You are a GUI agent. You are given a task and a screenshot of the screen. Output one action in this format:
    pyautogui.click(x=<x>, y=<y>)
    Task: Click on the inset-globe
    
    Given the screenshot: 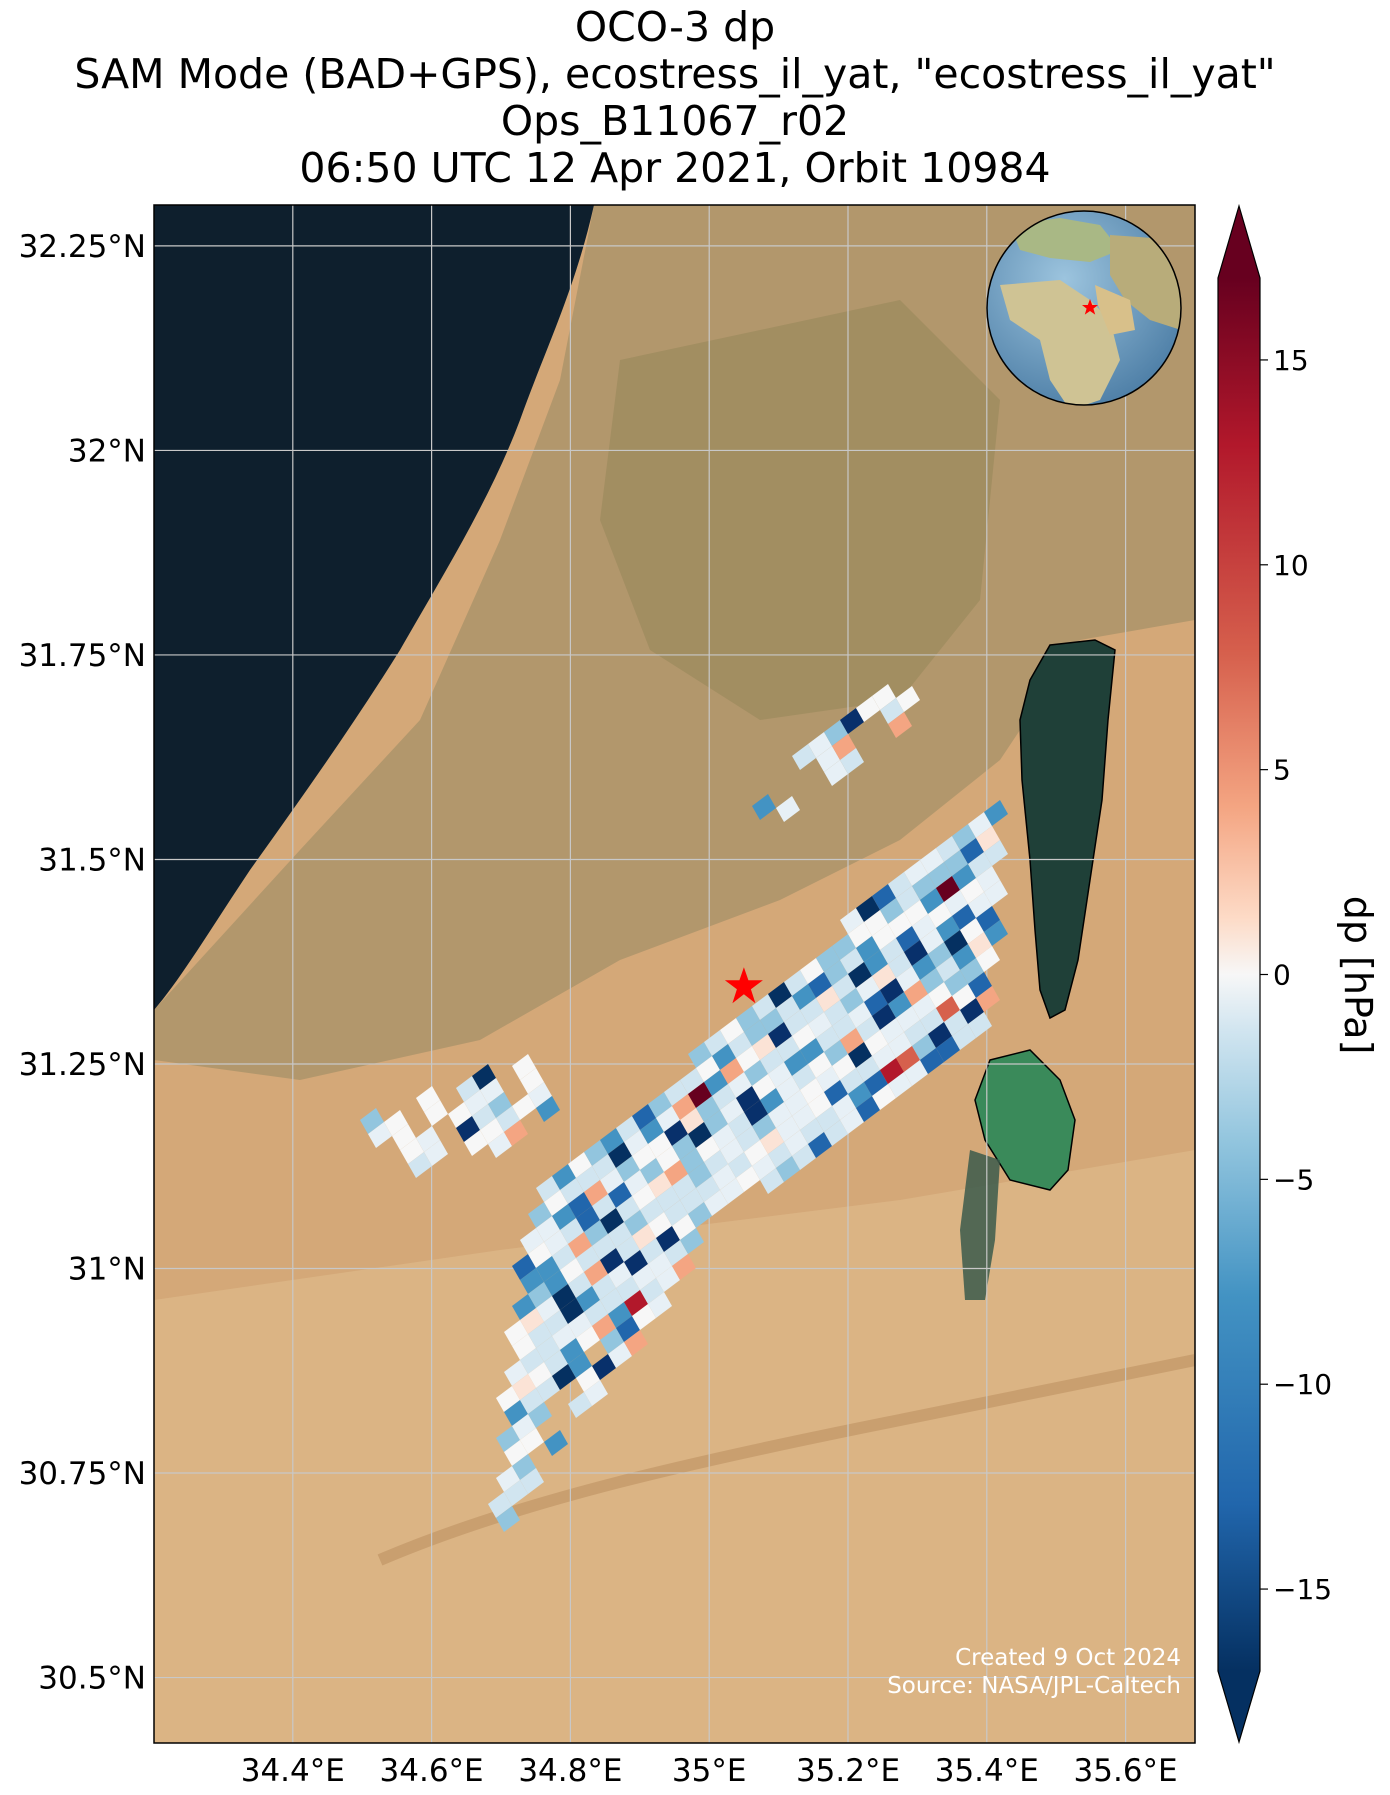 What is the action you would take?
    pyautogui.click(x=1084, y=310)
    